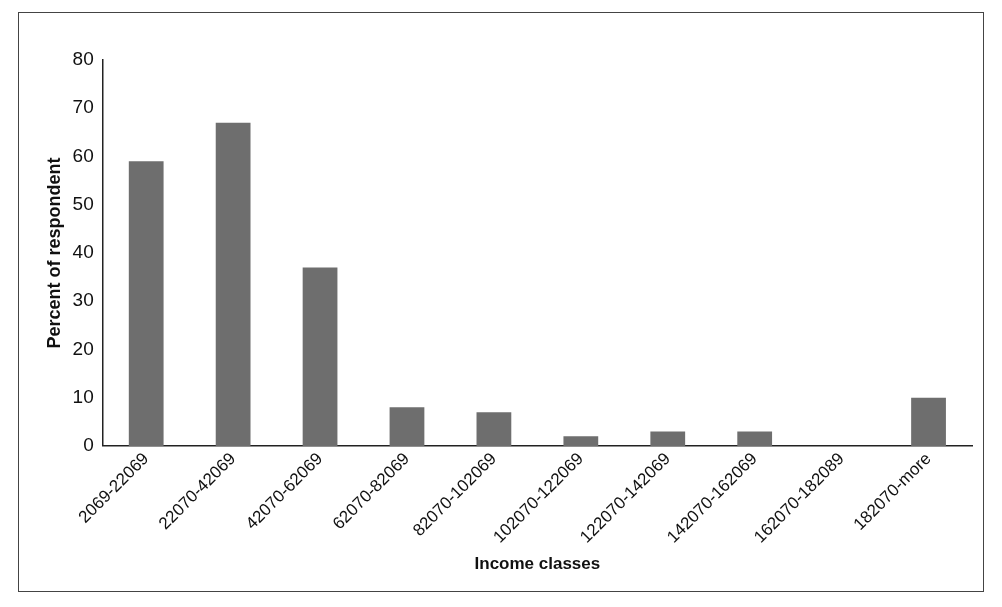 The width and height of the screenshot is (1002, 607). Describe the element at coordinates (83, 107) in the screenshot. I see `y-tick-label: 70` at that location.